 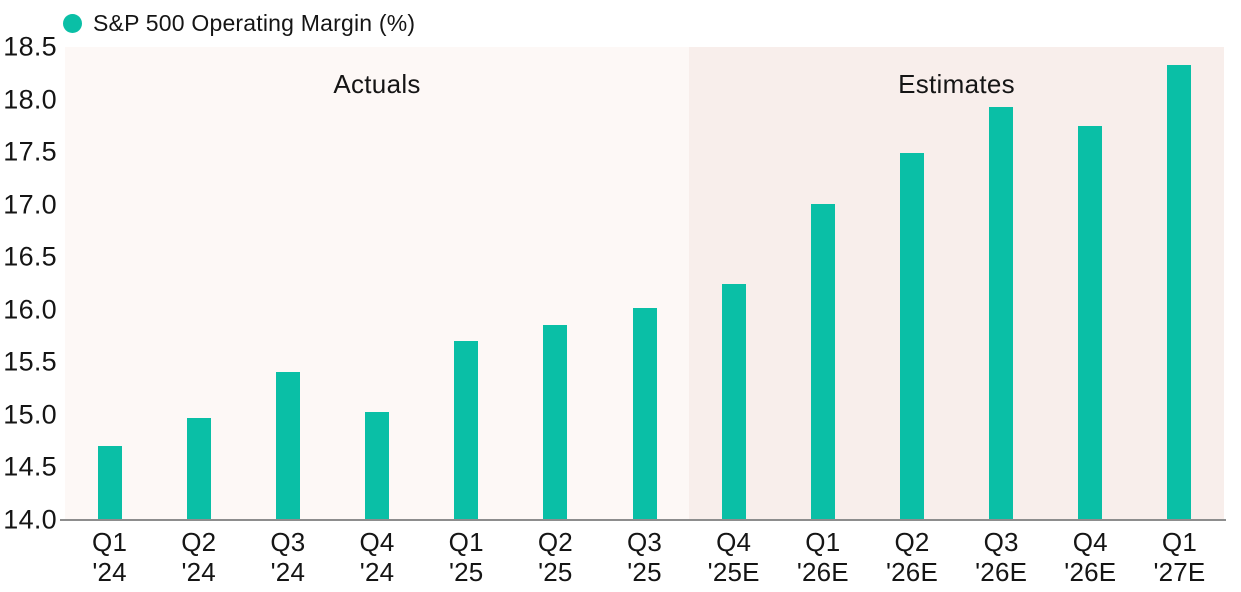 I want to click on y-tick-label: 14.5, so click(x=30, y=466).